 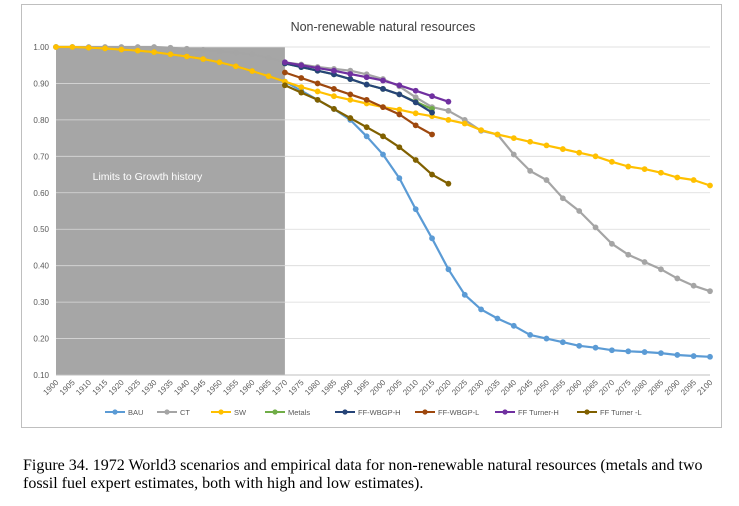 I want to click on history-region-label: Limits to Growth history, so click(x=148, y=177).